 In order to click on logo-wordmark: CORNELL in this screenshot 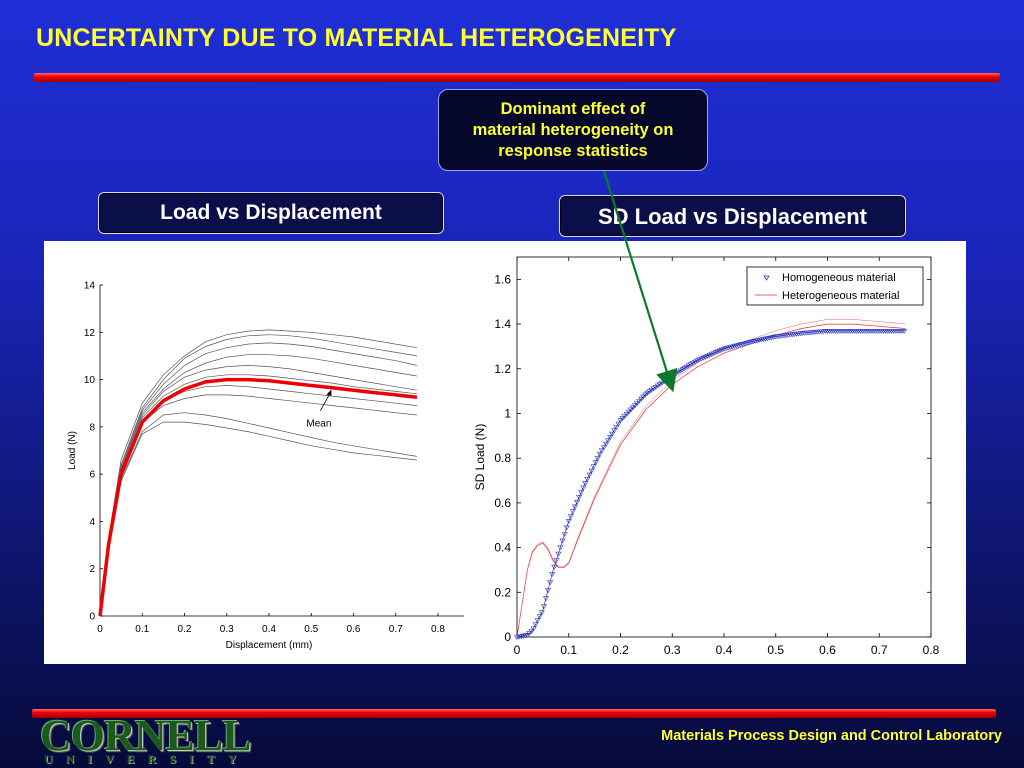, I will do `click(146, 735)`.